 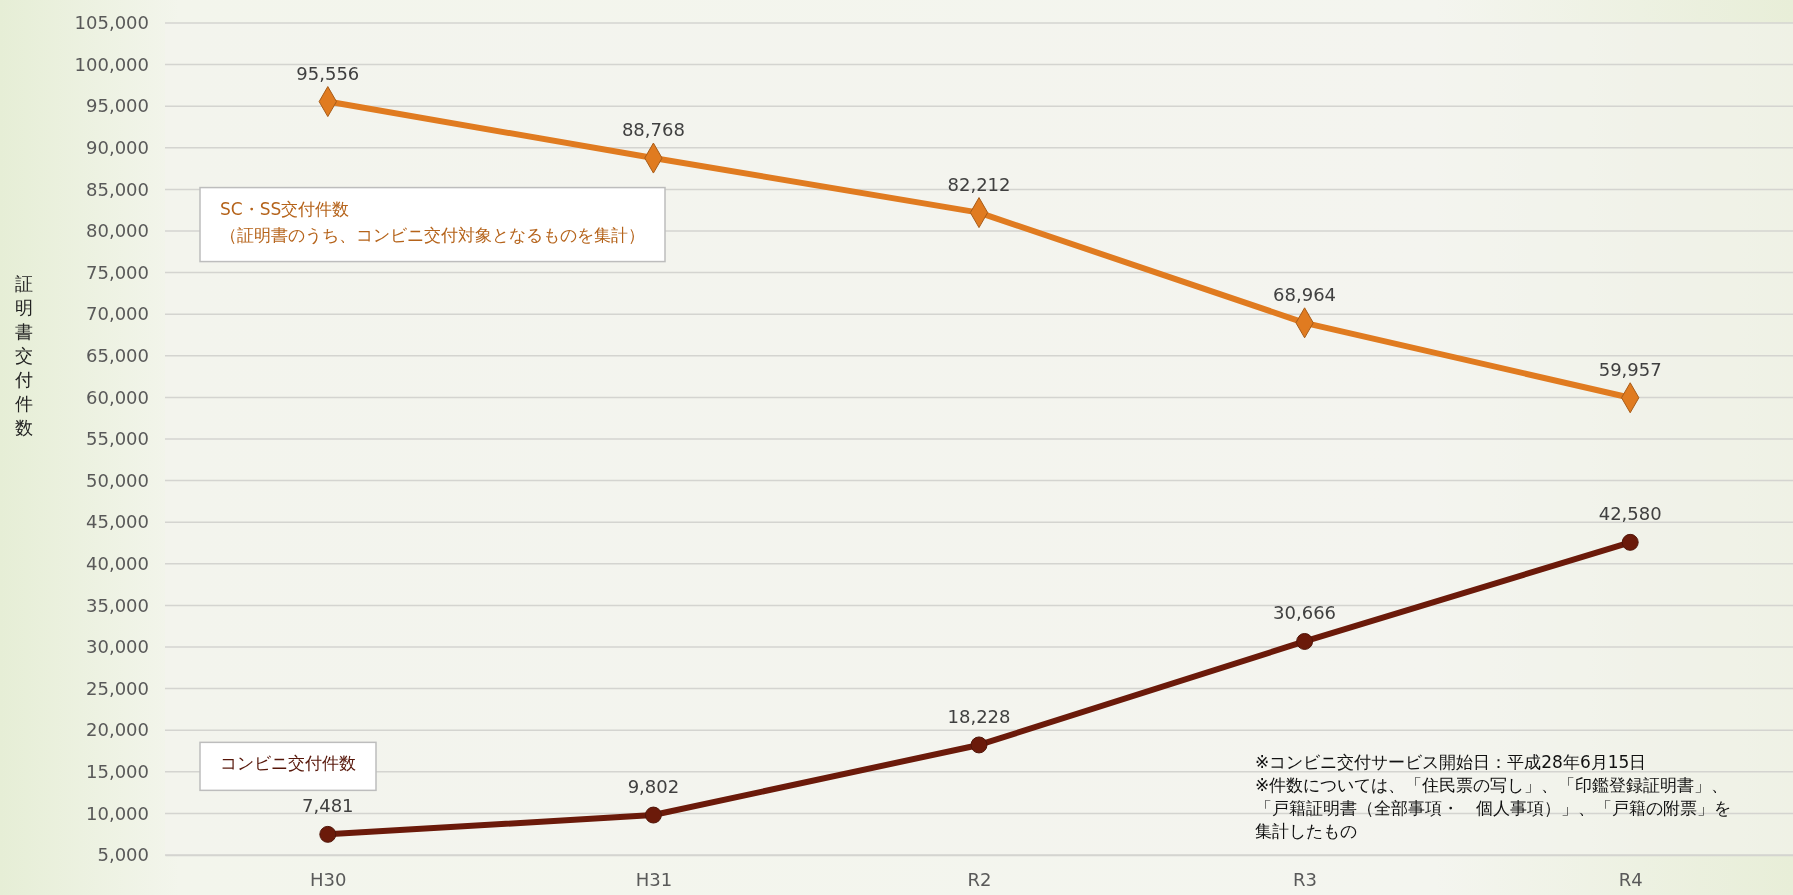 I want to click on x-tick-label: R3, so click(x=1305, y=879).